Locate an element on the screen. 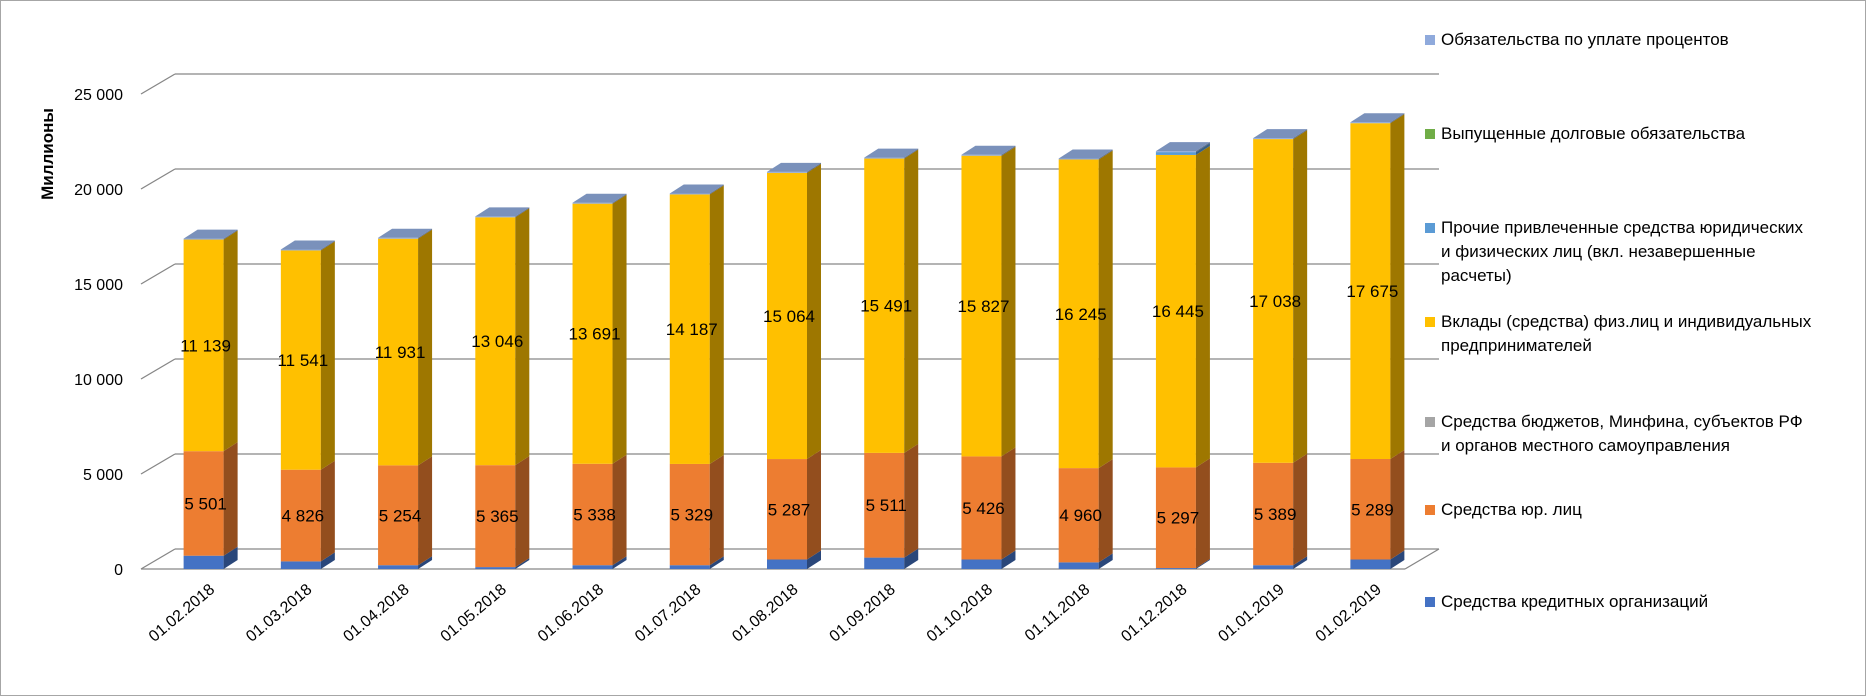  data-label: 16 245 is located at coordinates (1081, 314).